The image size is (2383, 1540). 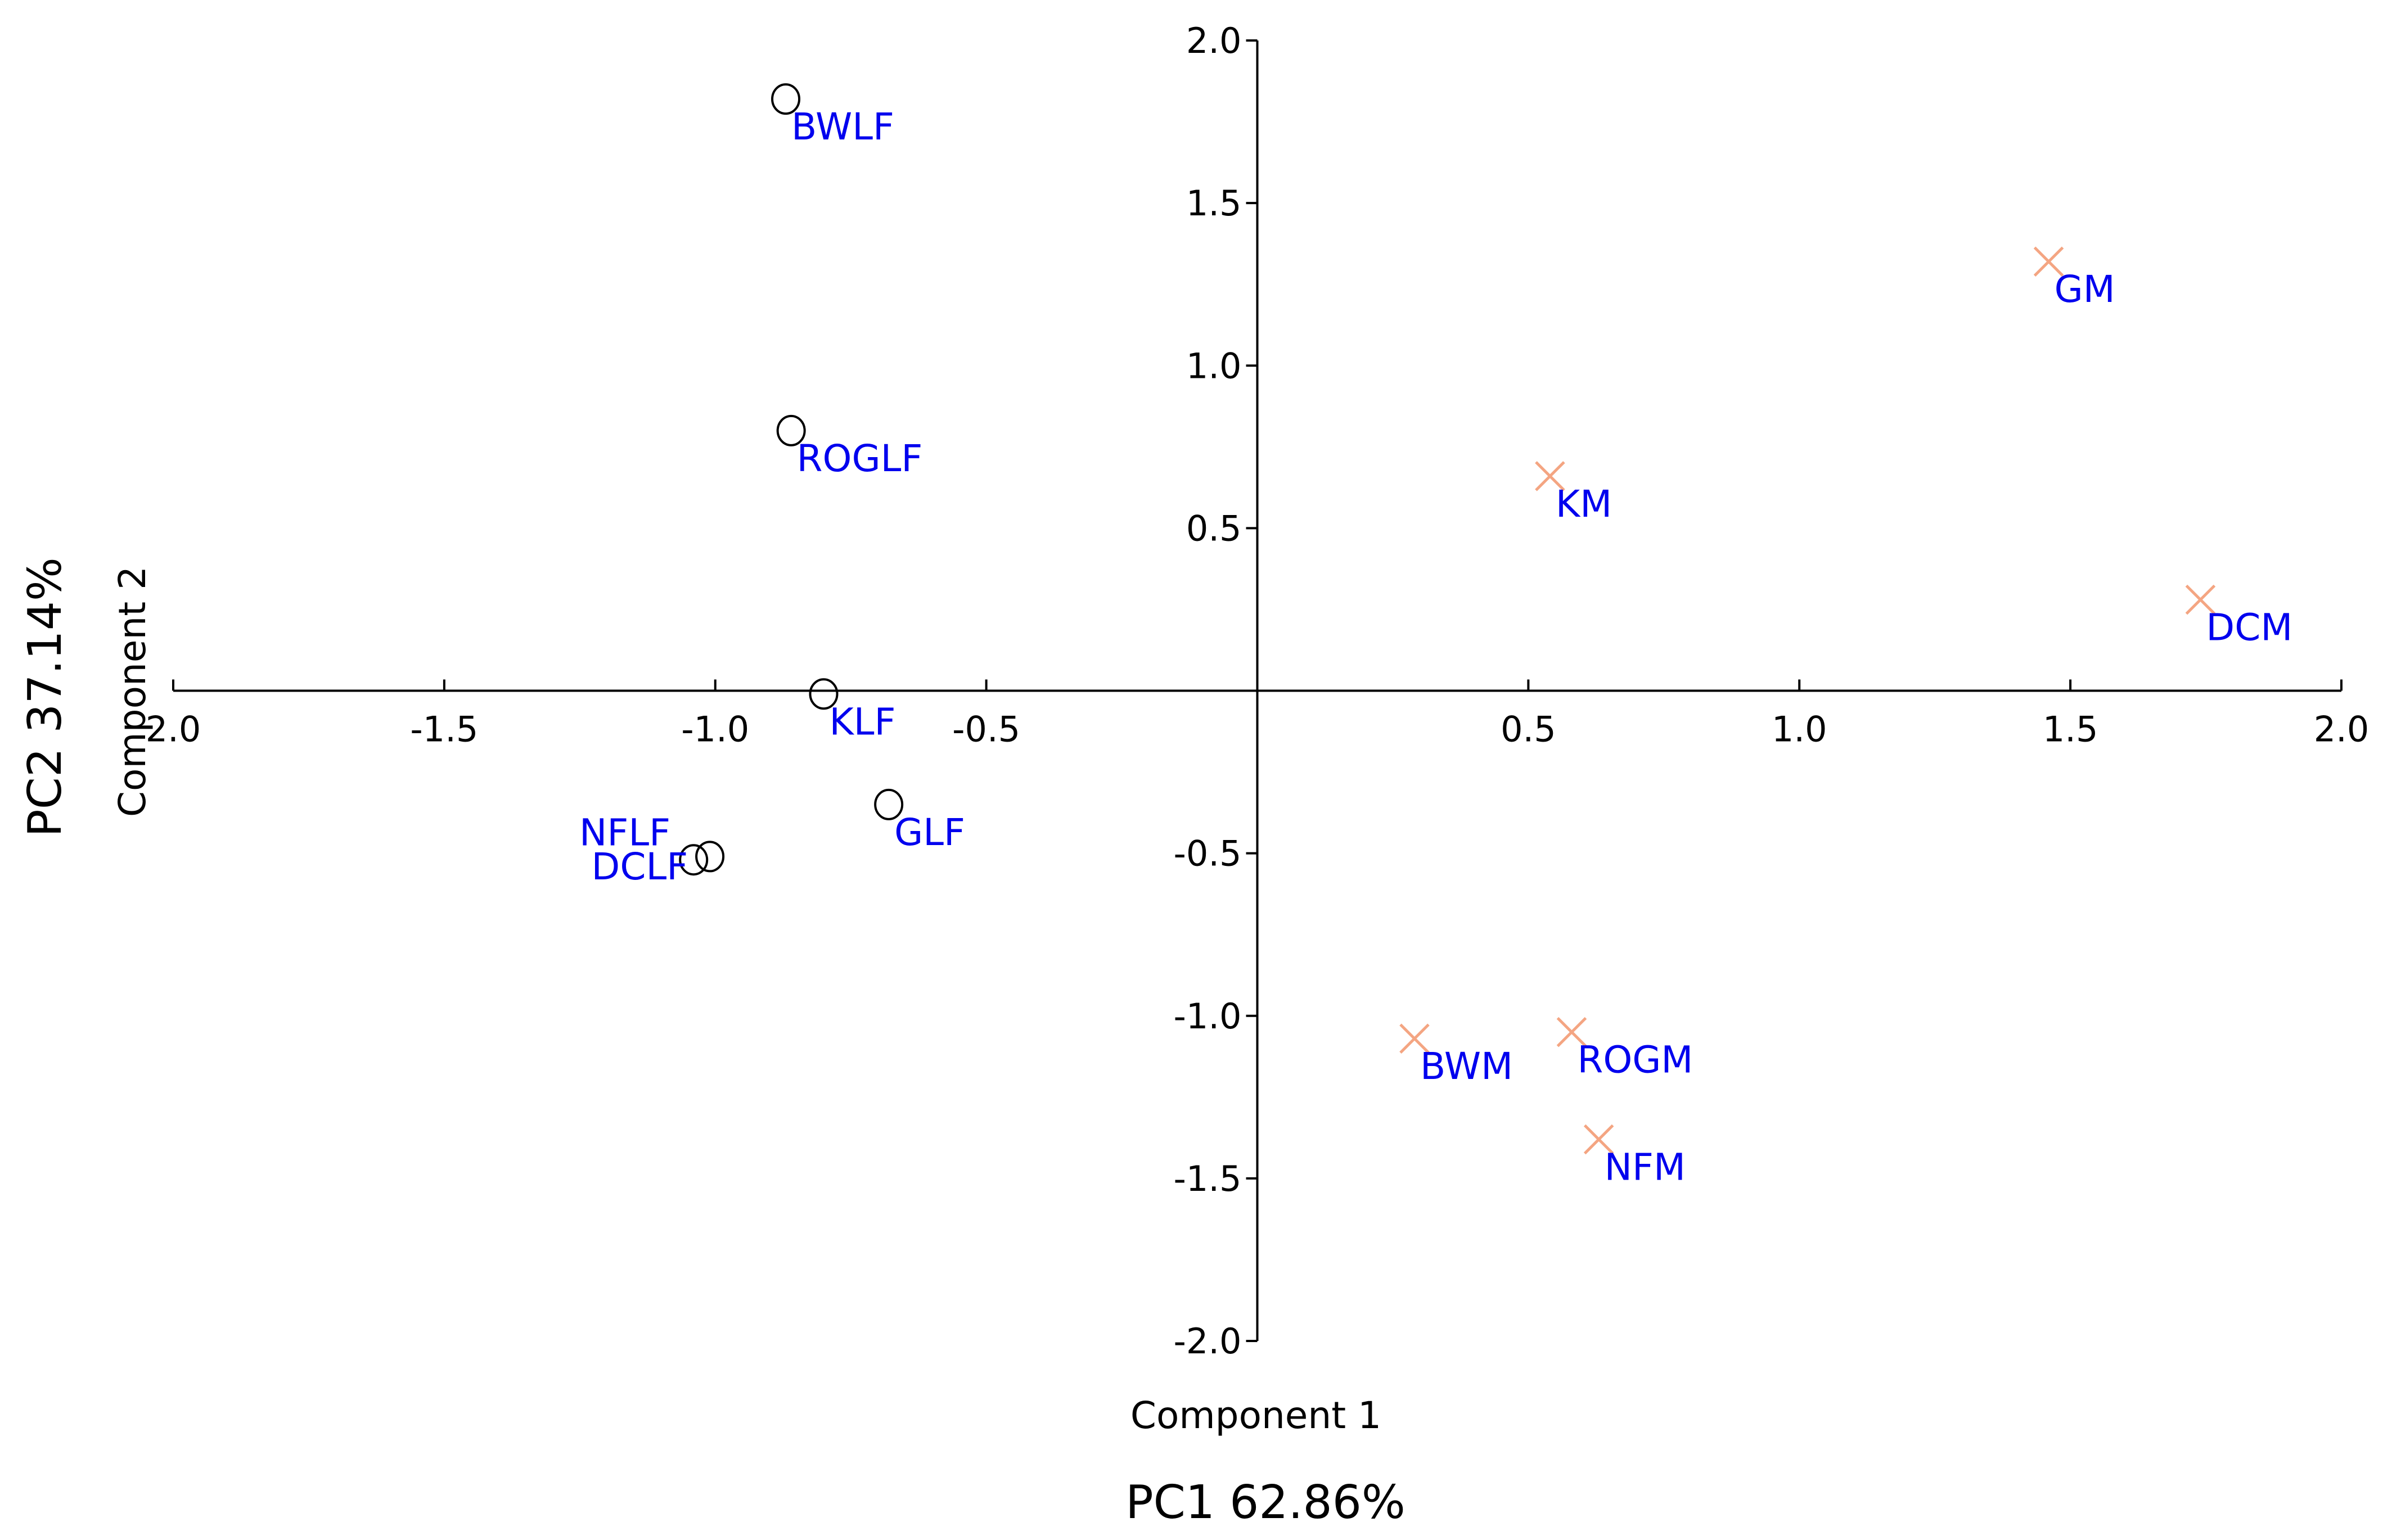 What do you see at coordinates (1214, 203) in the screenshot?
I see `y-tick-label: 1.5` at bounding box center [1214, 203].